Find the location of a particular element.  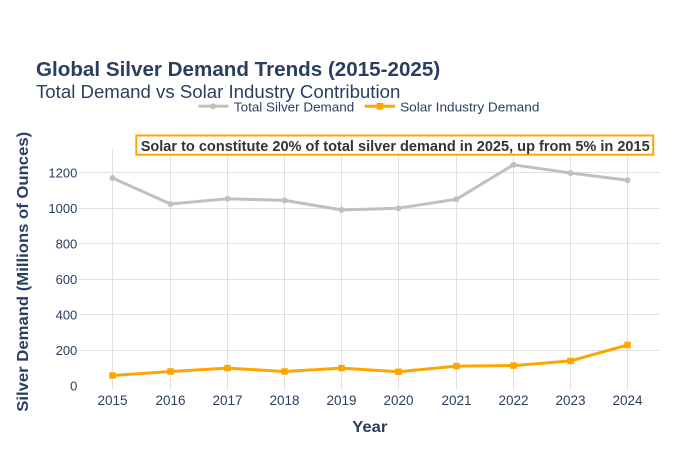

svg-text:Global Silver Demand Trends (2: Global Silver Demand Trends (2015-2025) is located at coordinates (238, 70).